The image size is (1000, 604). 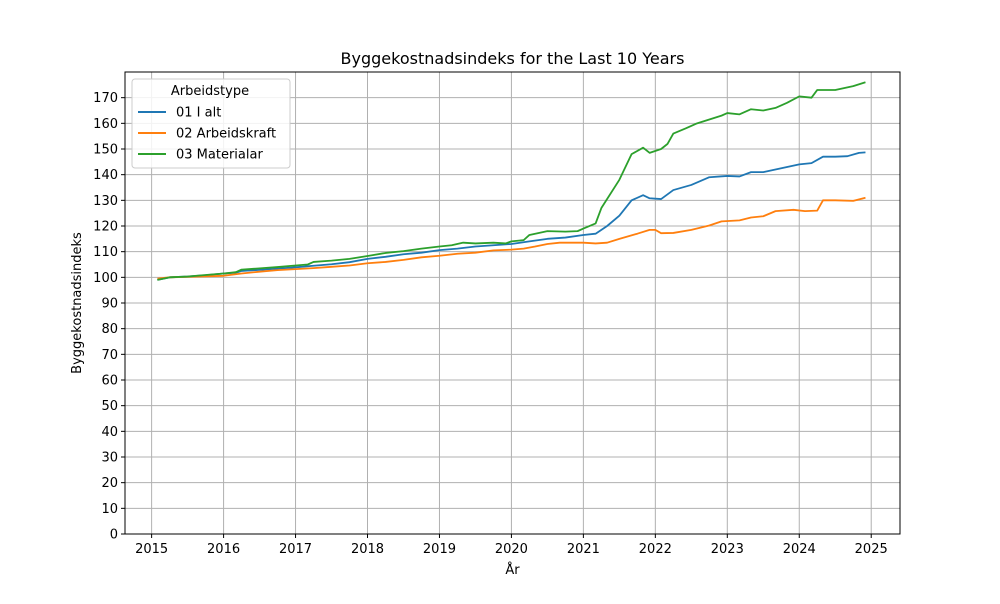 What do you see at coordinates (109, 406) in the screenshot?
I see `y-tick-label: 50` at bounding box center [109, 406].